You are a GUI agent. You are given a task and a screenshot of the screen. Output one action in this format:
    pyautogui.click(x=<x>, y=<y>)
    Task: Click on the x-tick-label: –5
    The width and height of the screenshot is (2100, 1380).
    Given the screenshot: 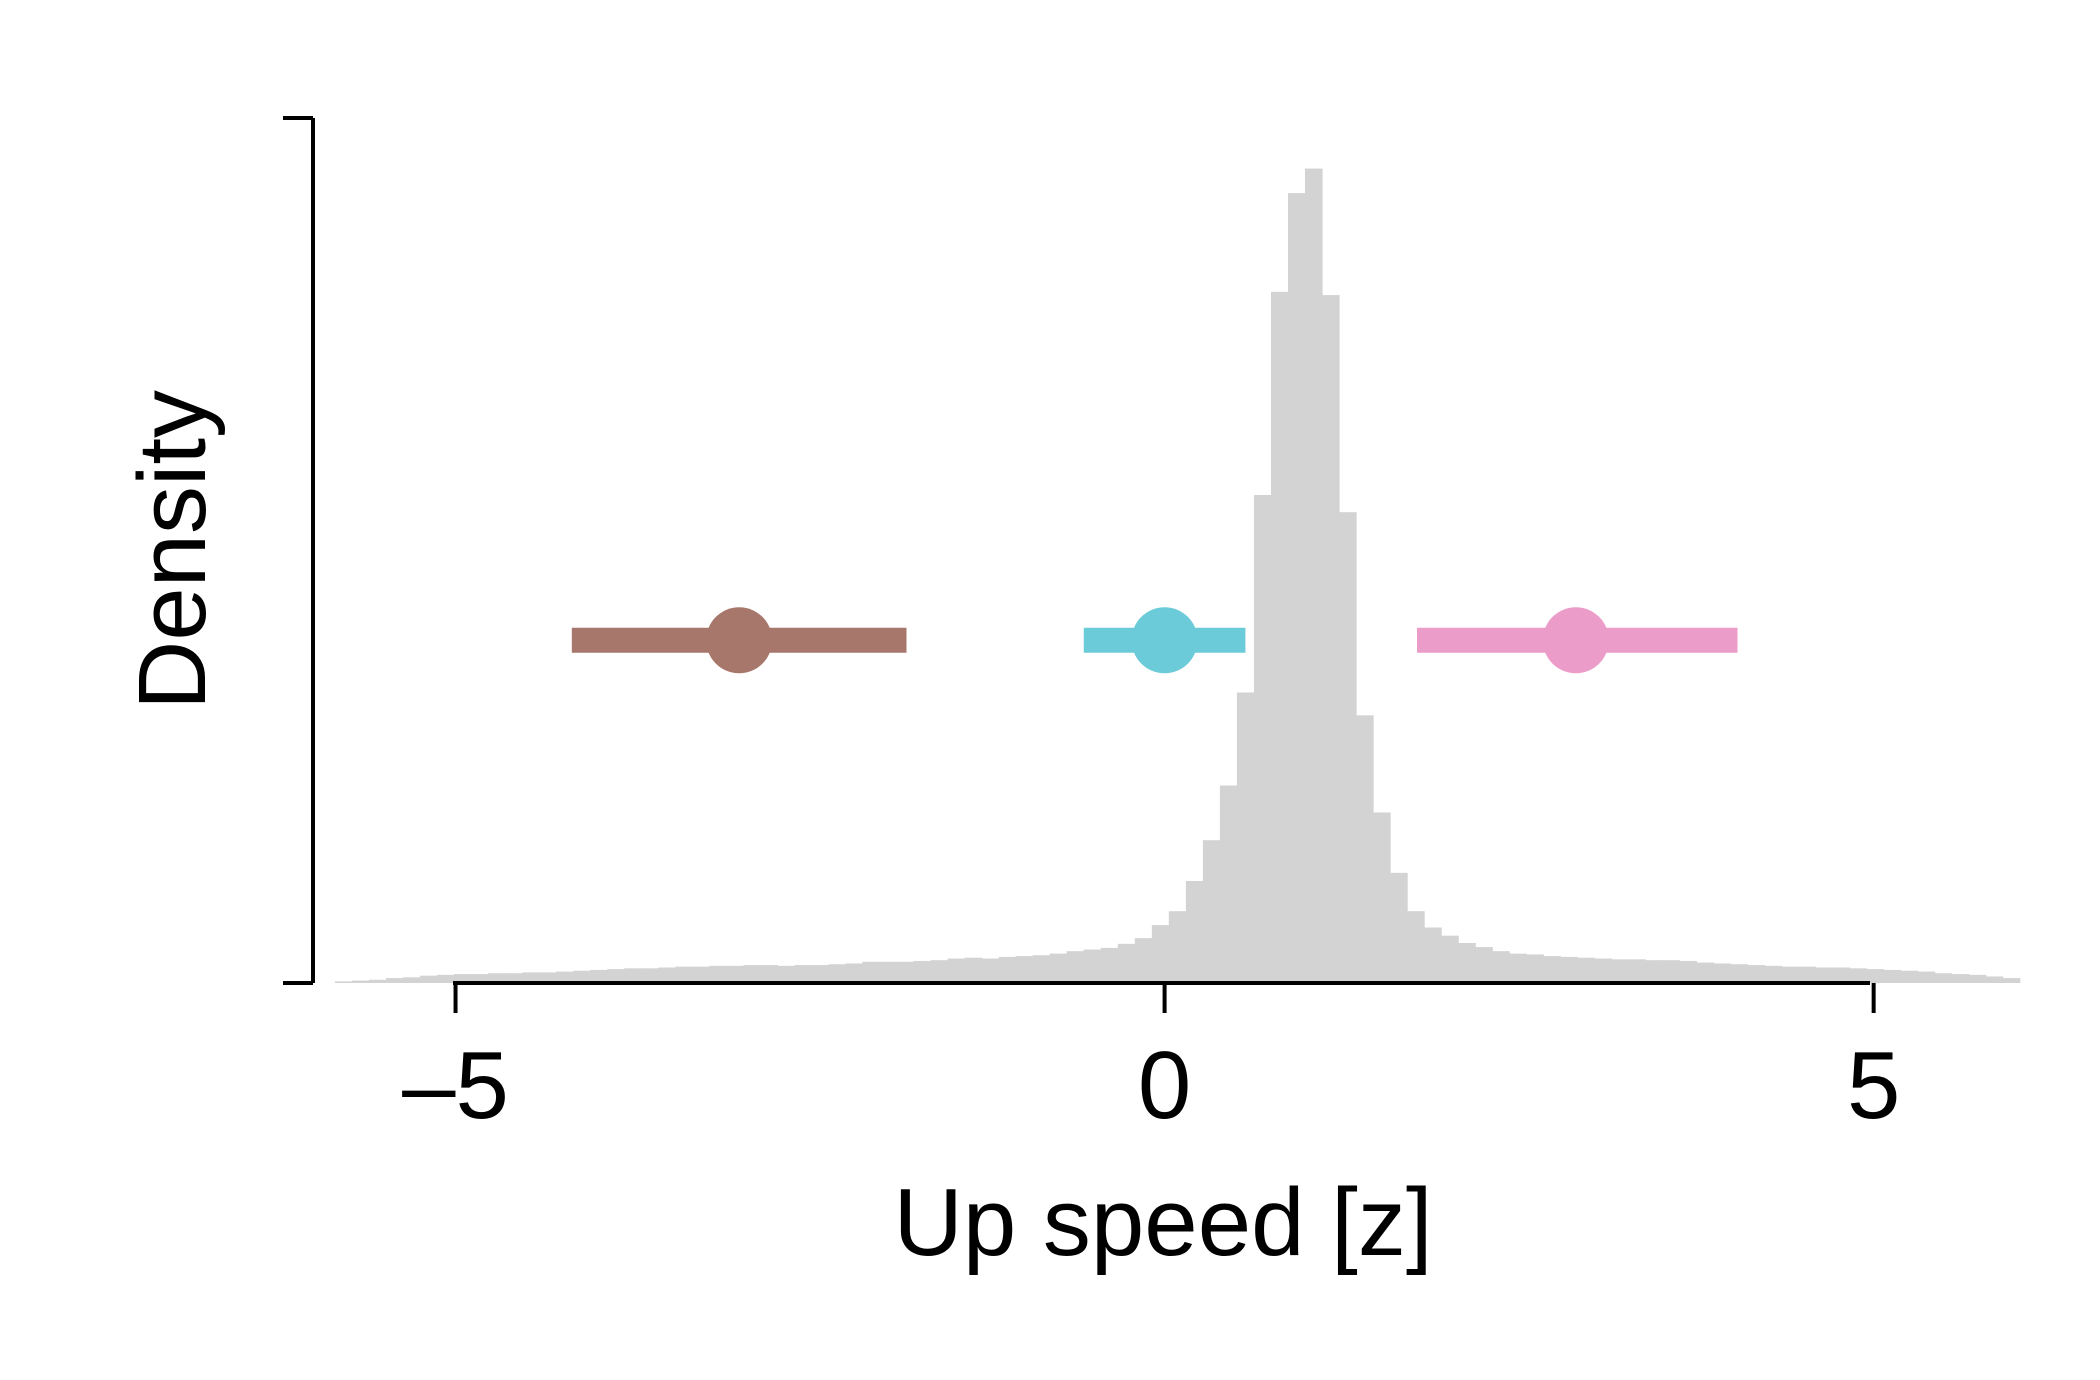 What is the action you would take?
    pyautogui.click(x=455, y=1085)
    